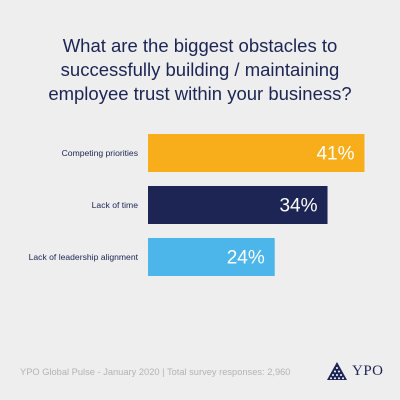 The image size is (400, 400). I want to click on ypo-logo: YPO, so click(355, 371).